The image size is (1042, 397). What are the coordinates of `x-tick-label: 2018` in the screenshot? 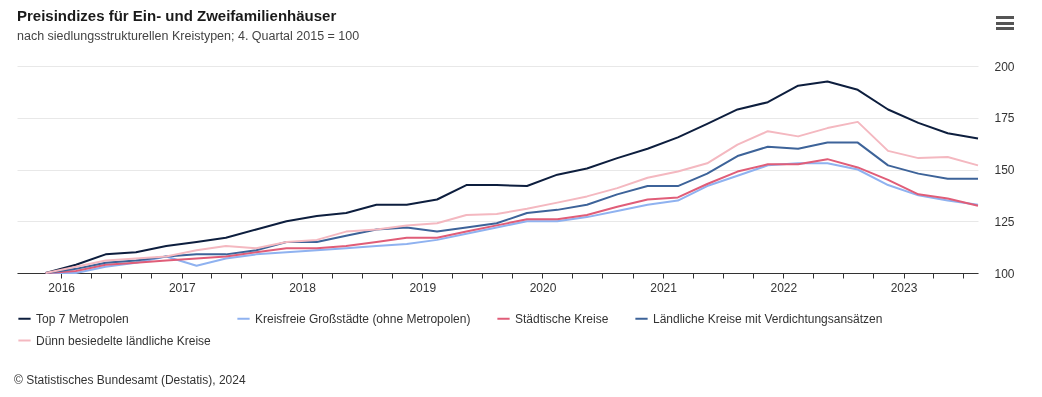 It's located at (303, 287).